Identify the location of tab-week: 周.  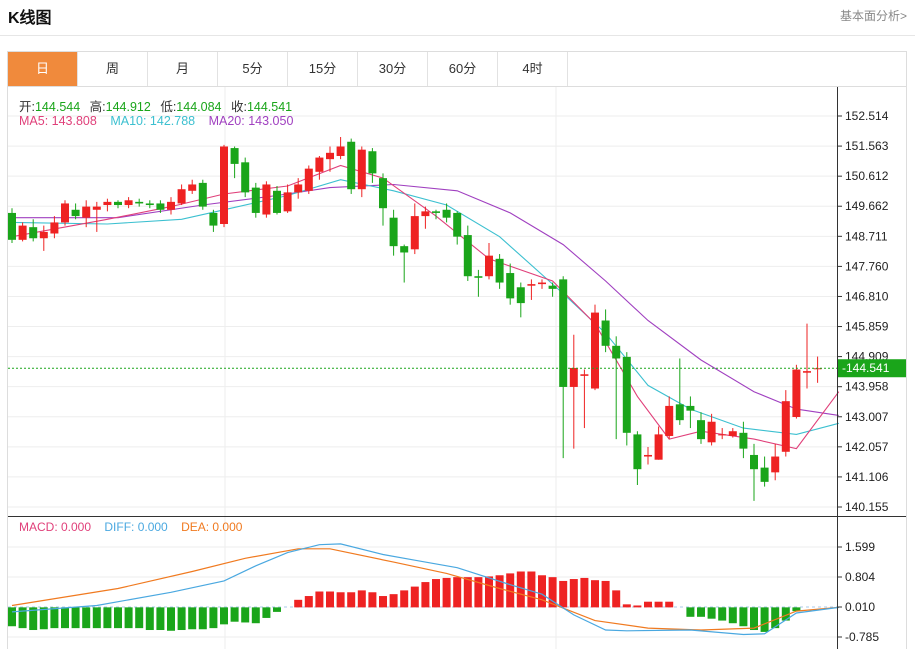
(113, 69).